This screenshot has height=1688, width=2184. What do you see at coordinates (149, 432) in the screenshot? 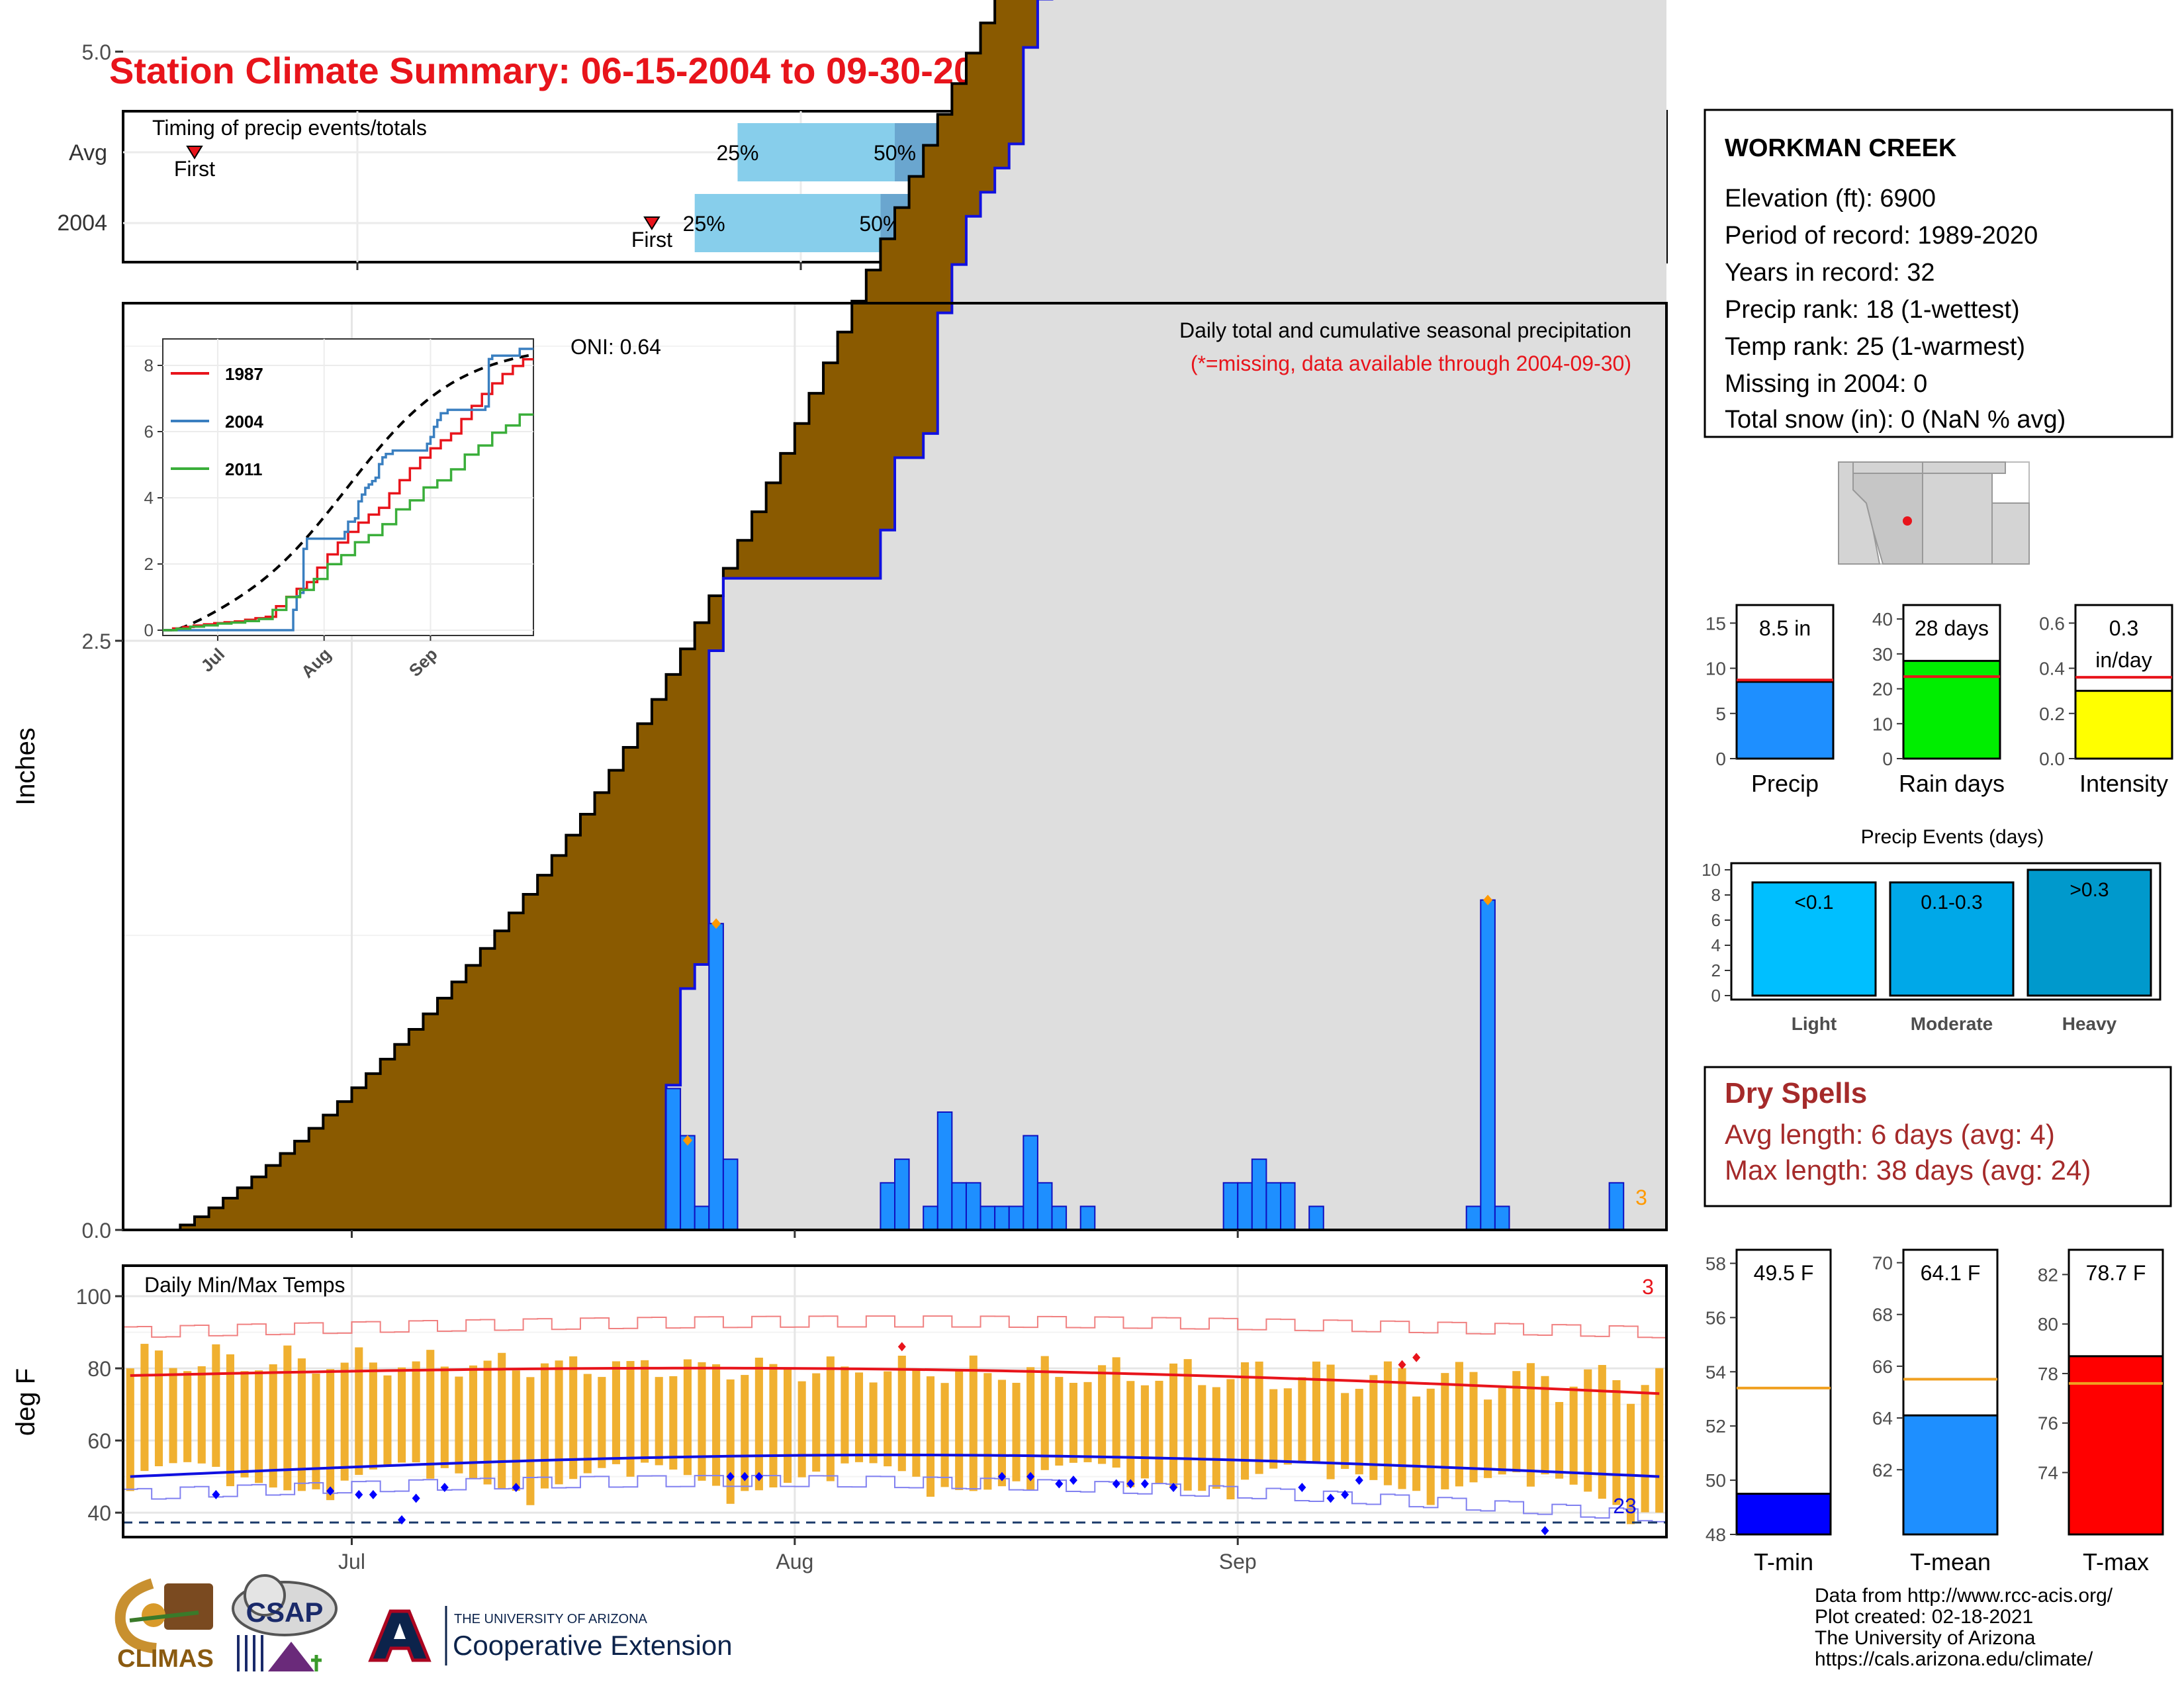
I see `inset-y-tick-label: 6` at bounding box center [149, 432].